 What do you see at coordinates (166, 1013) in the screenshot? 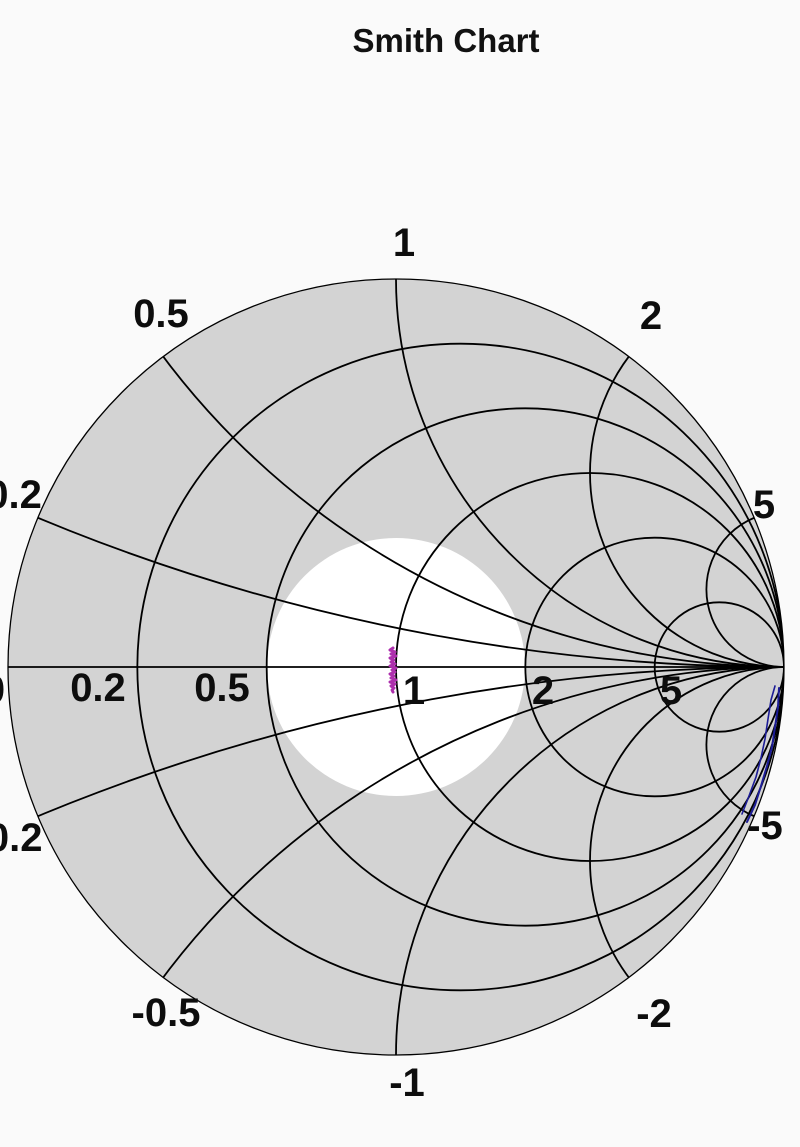
I see `reactance-label: -0.5` at bounding box center [166, 1013].